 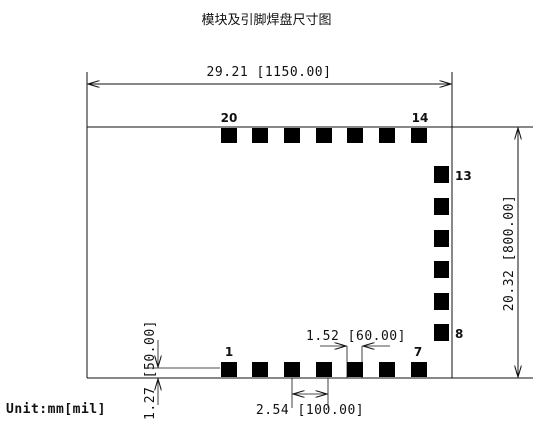 What do you see at coordinates (229, 352) in the screenshot?
I see `pin-label-1: 1` at bounding box center [229, 352].